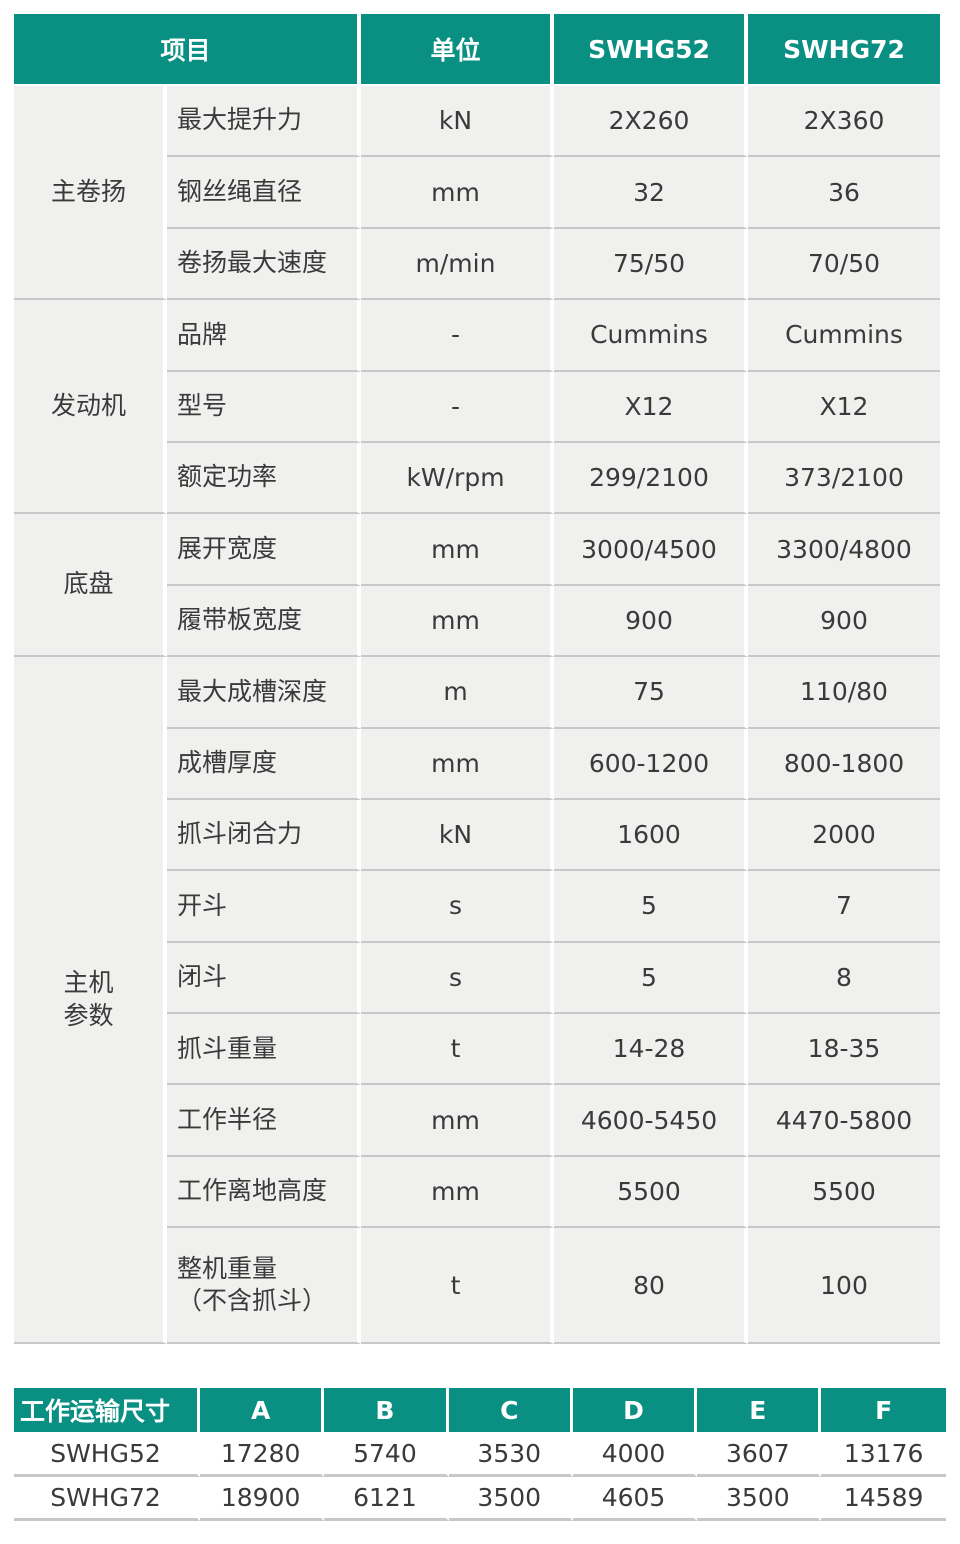 The width and height of the screenshot is (960, 1544). I want to click on row-swhg72: 110/80, so click(844, 693).